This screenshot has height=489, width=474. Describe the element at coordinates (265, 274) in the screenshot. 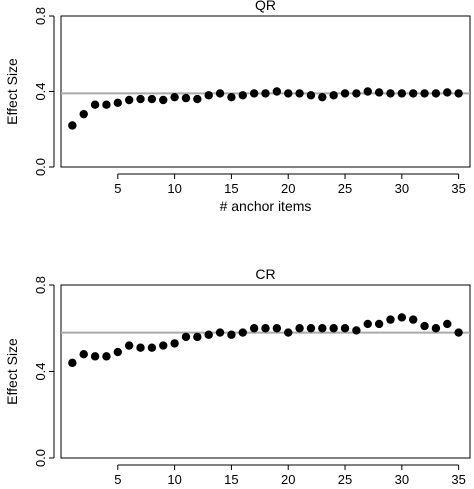

I see `chart-title: CR` at that location.